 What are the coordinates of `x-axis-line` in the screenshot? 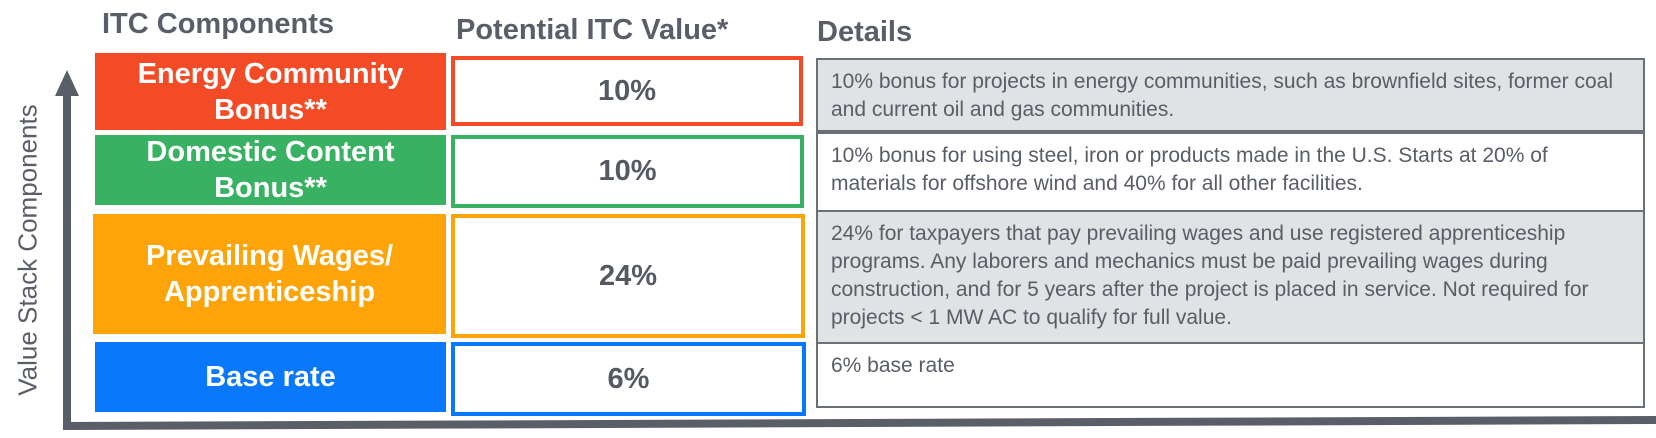 It's located at (859, 423).